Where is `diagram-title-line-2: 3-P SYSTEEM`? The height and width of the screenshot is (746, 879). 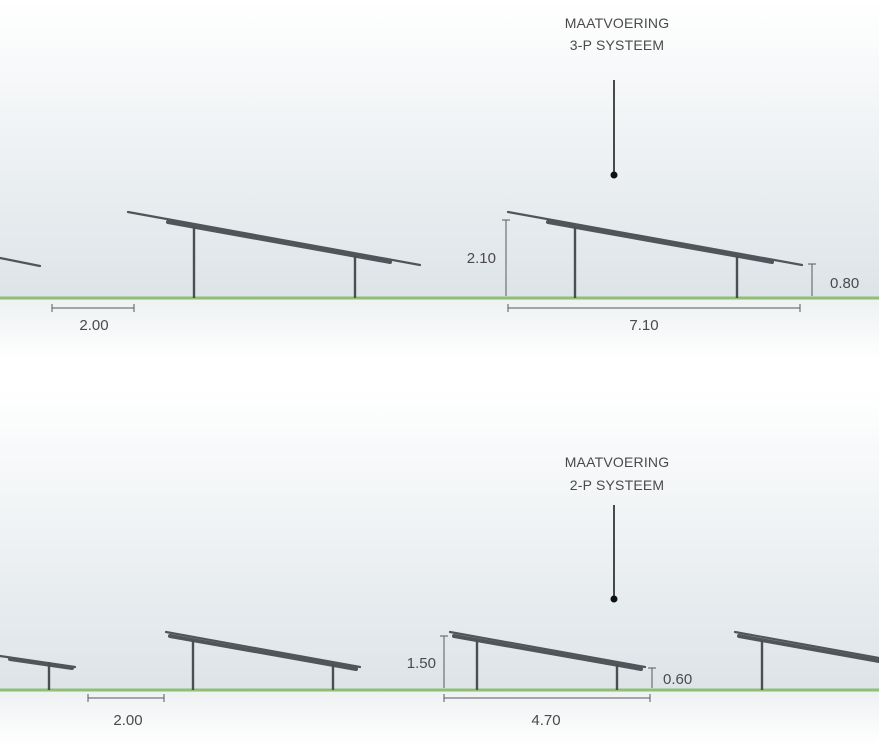
diagram-title-line-2: 3-P SYSTEEM is located at coordinates (617, 45).